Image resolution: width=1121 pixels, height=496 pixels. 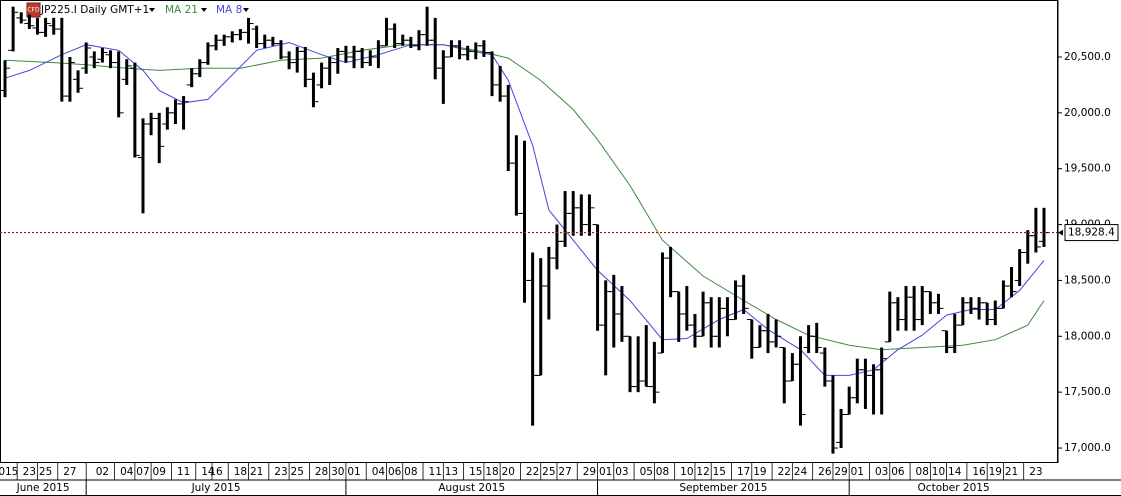 What do you see at coordinates (1087, 448) in the screenshot?
I see `y-tick-label: 17,000.0` at bounding box center [1087, 448].